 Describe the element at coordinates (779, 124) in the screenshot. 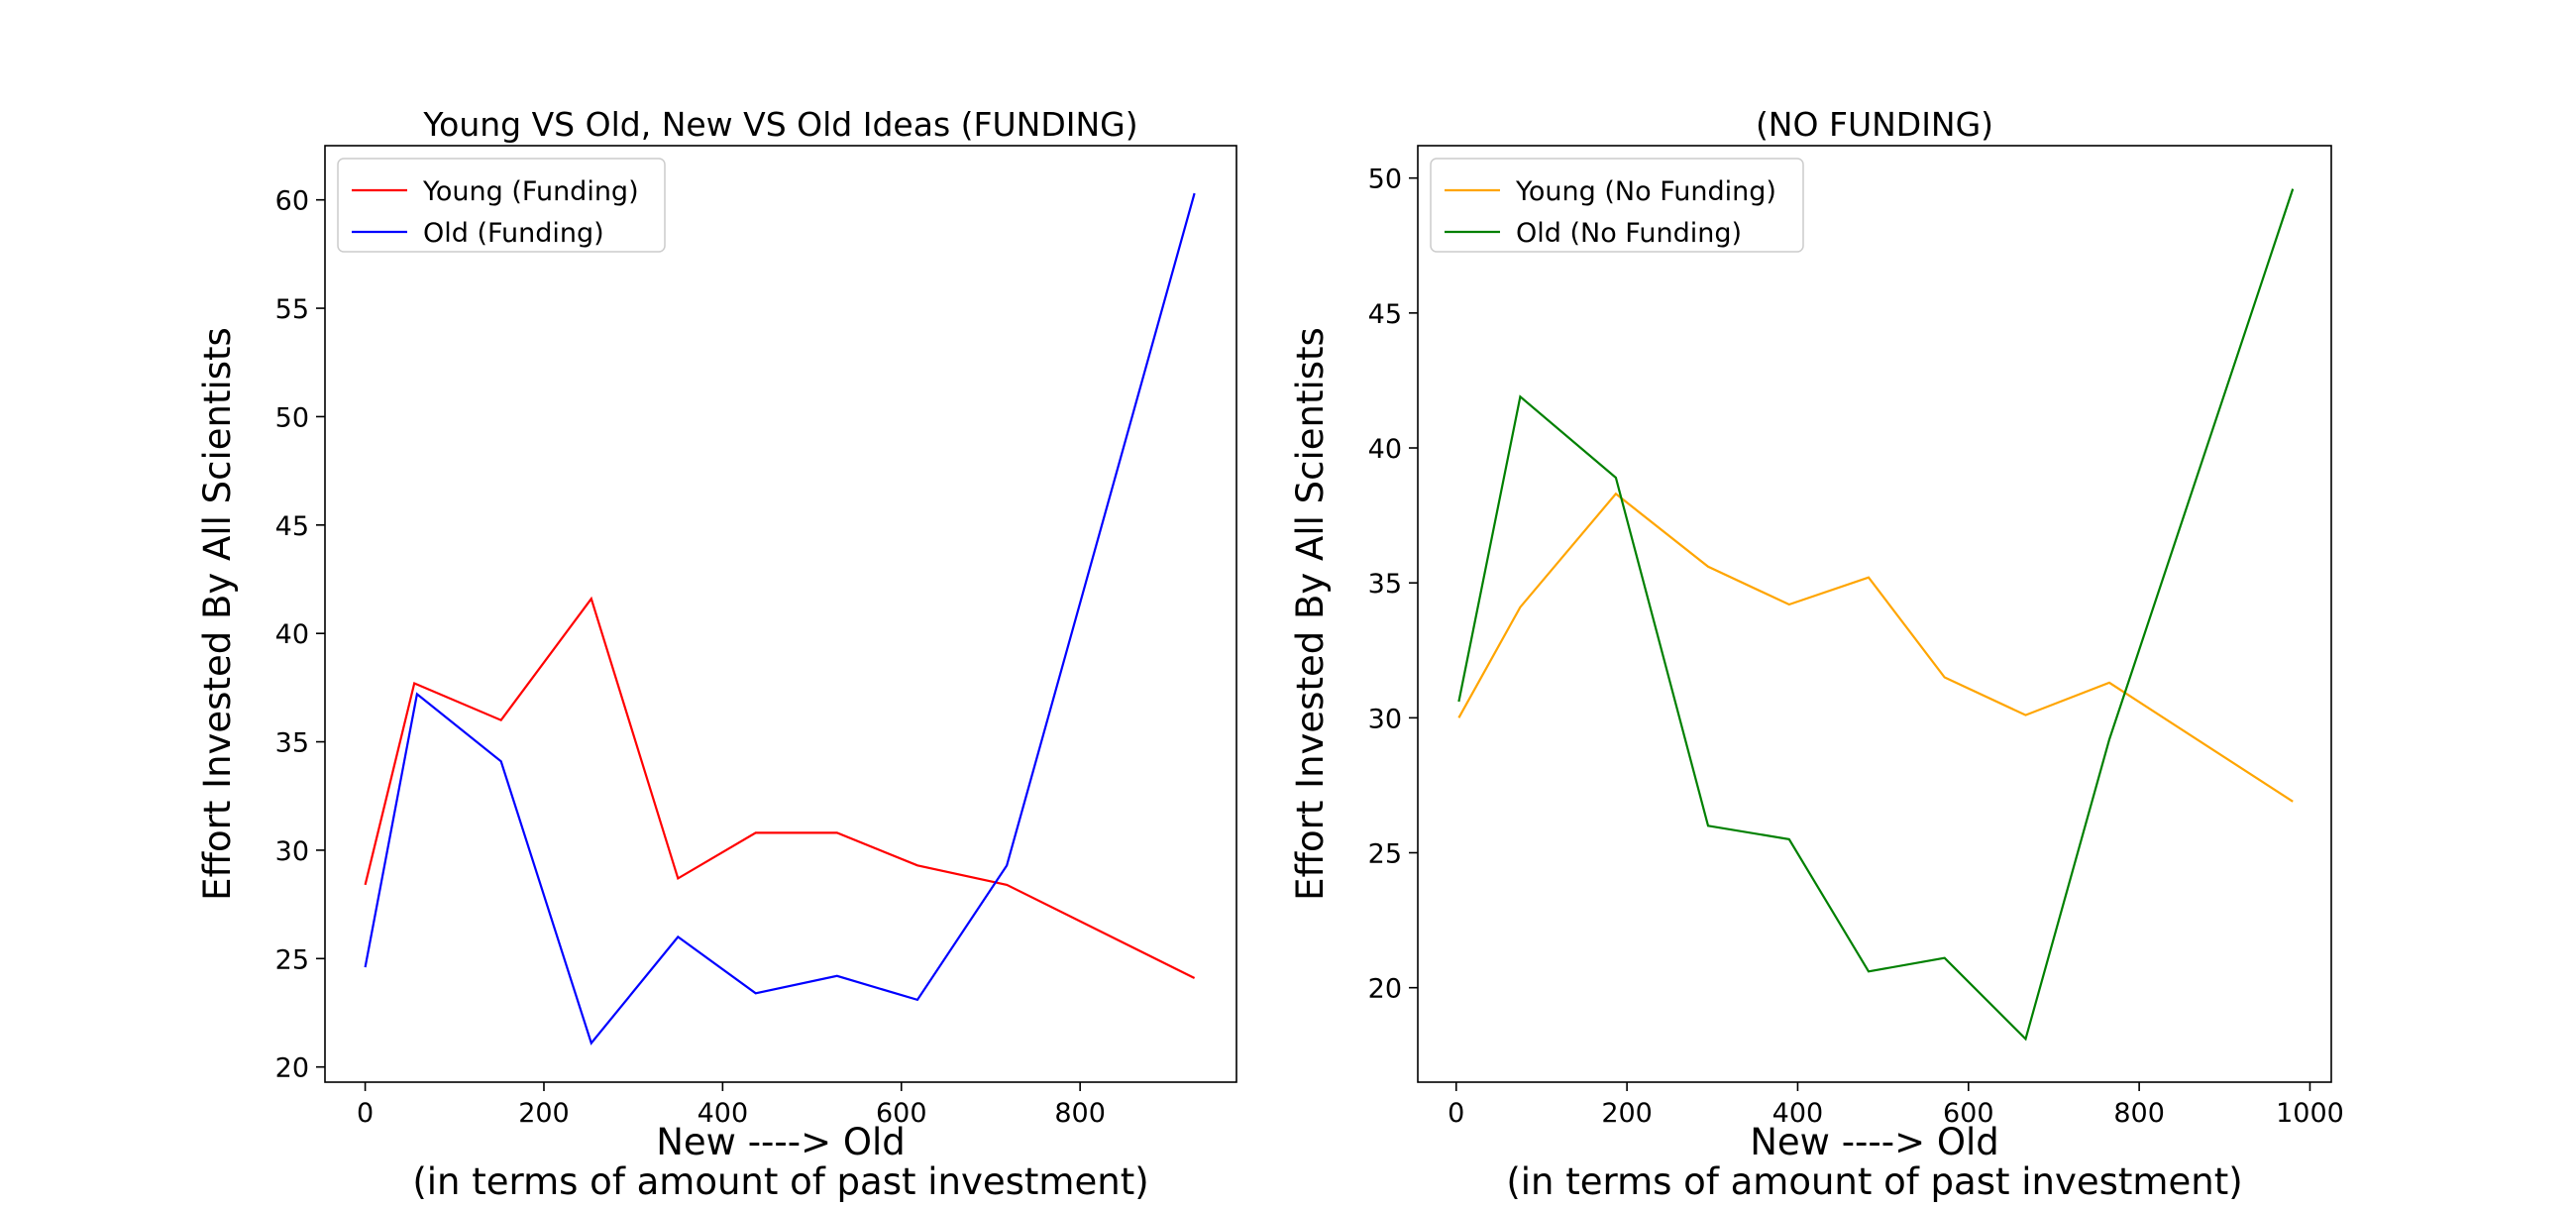

I see `chart-title: Young VS Old, New VS Old Ideas (FUNDING)` at that location.